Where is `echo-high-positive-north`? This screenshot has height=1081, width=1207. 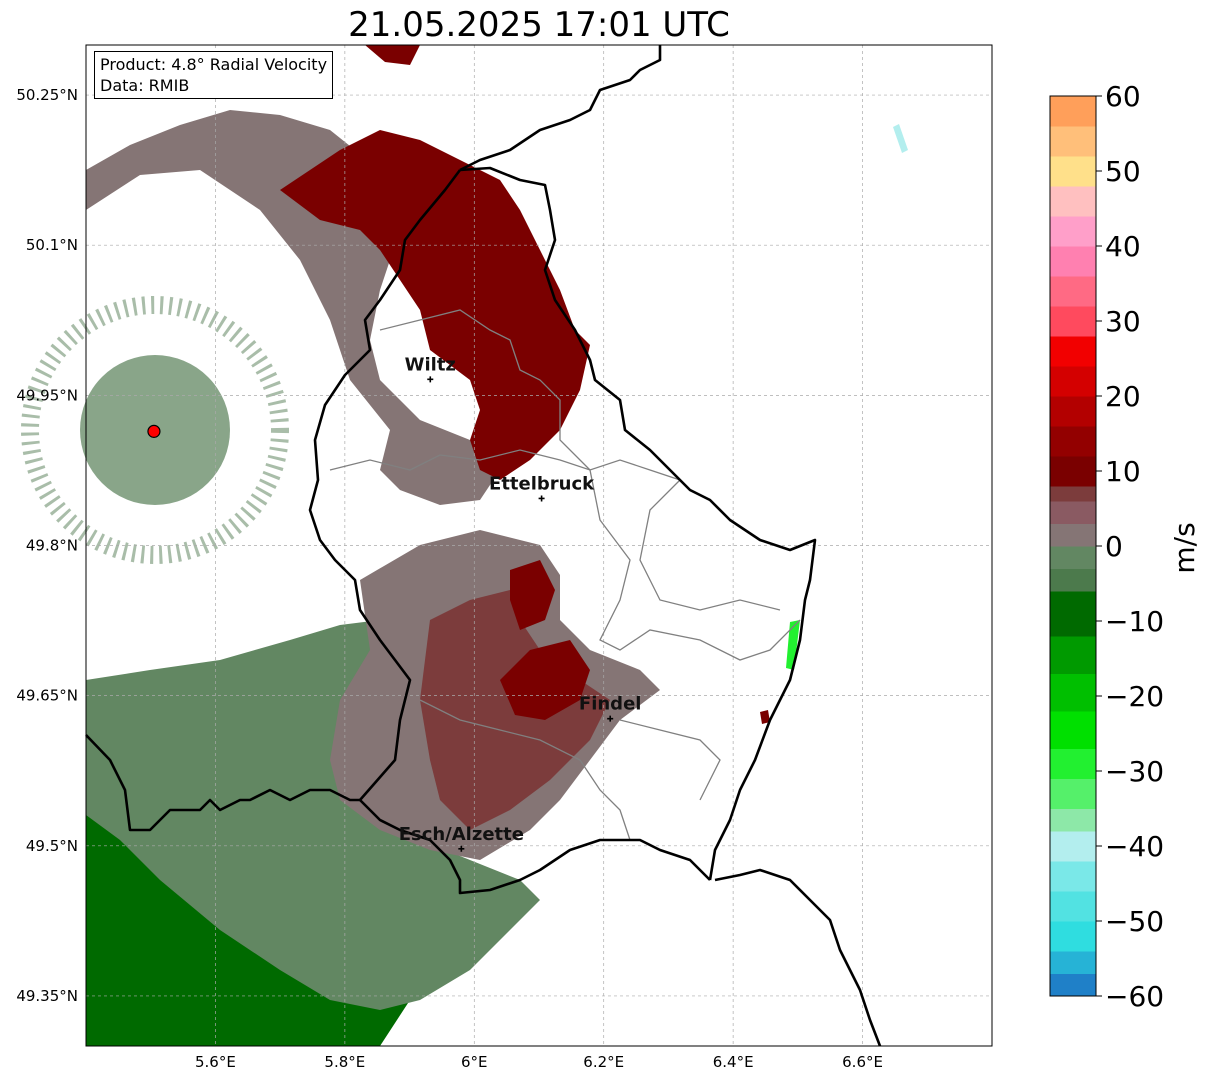 echo-high-positive-north is located at coordinates (435, 305).